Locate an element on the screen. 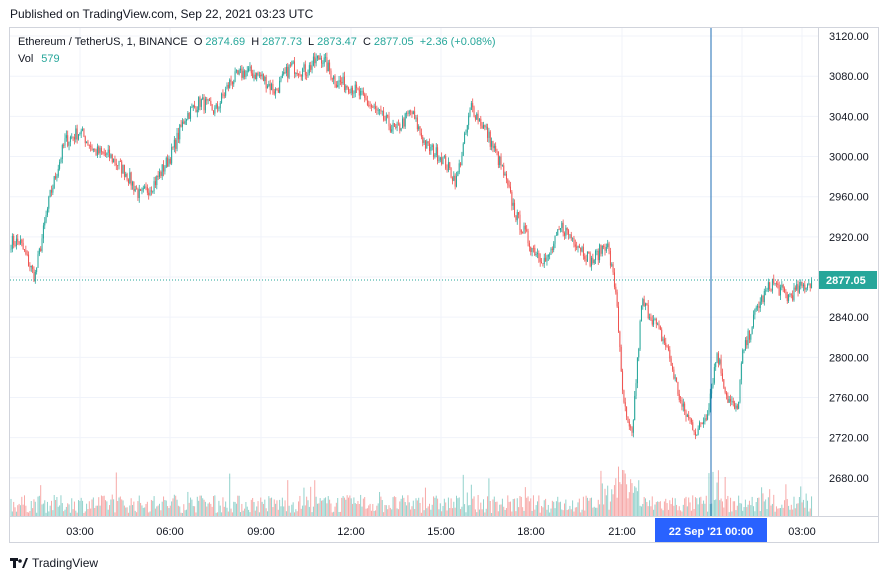  price-axis is located at coordinates (849, 272).